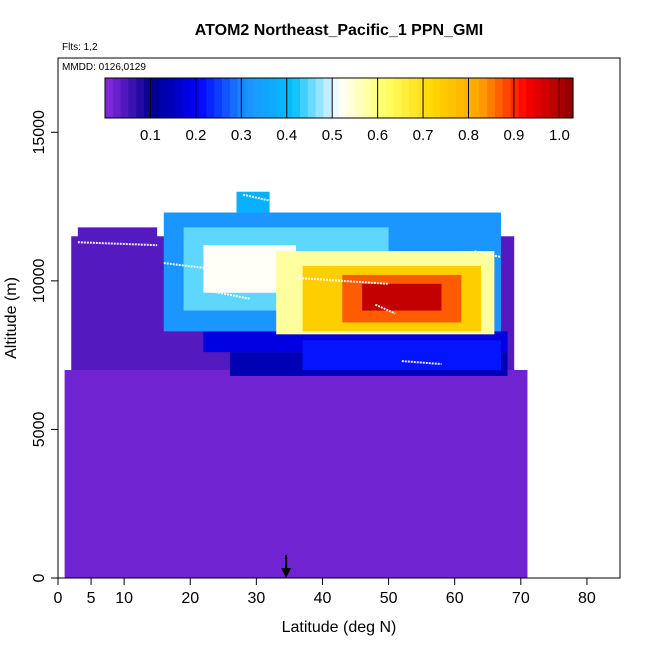 The image size is (650, 650). What do you see at coordinates (80, 47) in the screenshot?
I see `flights-annotation: Flts: 1,2` at bounding box center [80, 47].